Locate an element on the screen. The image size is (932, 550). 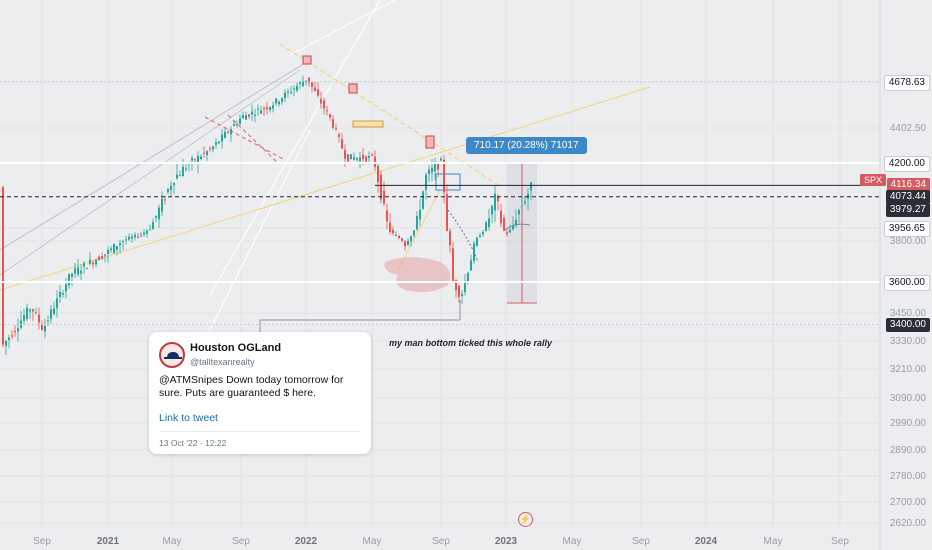
price-tick-label: 3800.00 is located at coordinates (908, 241).